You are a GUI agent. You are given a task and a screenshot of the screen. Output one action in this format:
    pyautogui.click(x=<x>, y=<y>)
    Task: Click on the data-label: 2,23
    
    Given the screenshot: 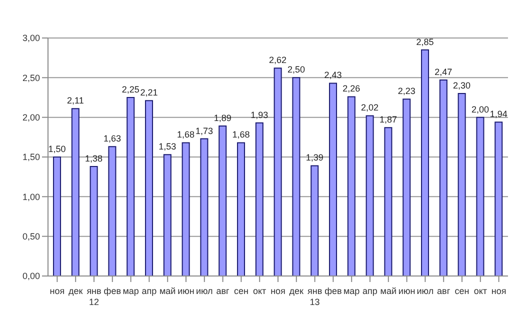 What is the action you would take?
    pyautogui.click(x=407, y=91)
    